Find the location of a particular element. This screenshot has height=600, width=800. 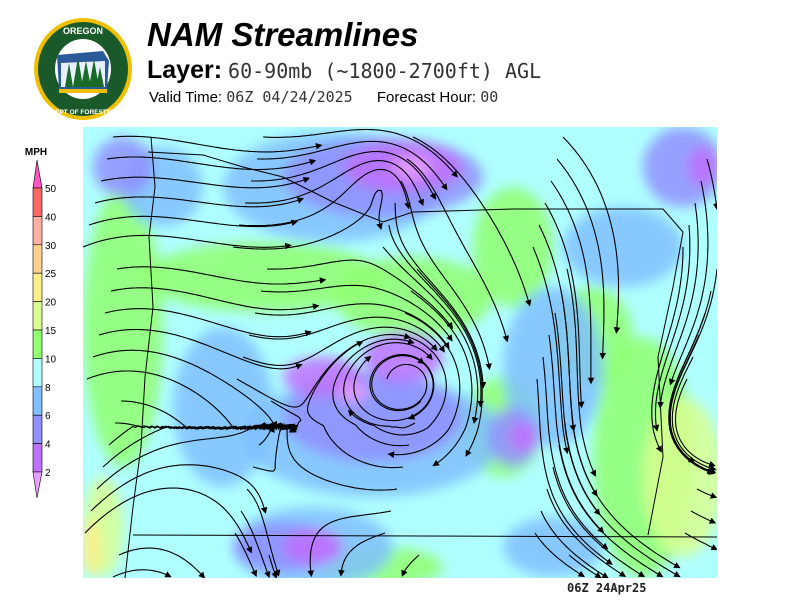

state-border-or-id is located at coordinates (665, 383).